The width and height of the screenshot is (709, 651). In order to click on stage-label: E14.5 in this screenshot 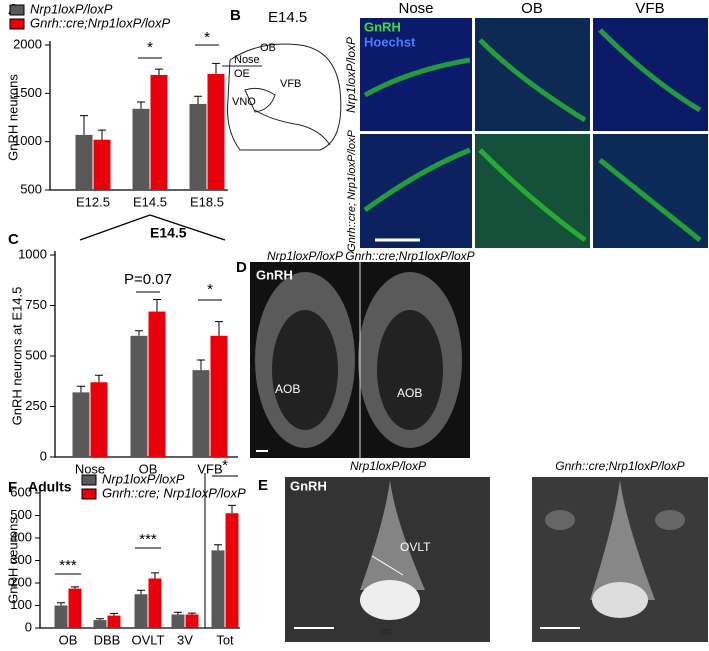, I will do `click(287, 17)`.